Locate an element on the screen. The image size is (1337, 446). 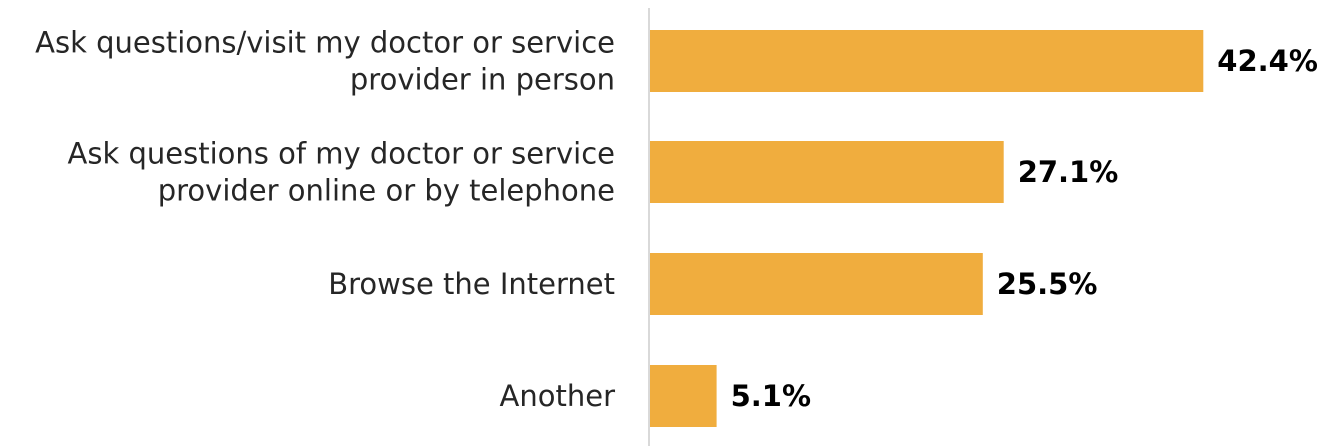
category-label-3-line-0: Another is located at coordinates (558, 396).